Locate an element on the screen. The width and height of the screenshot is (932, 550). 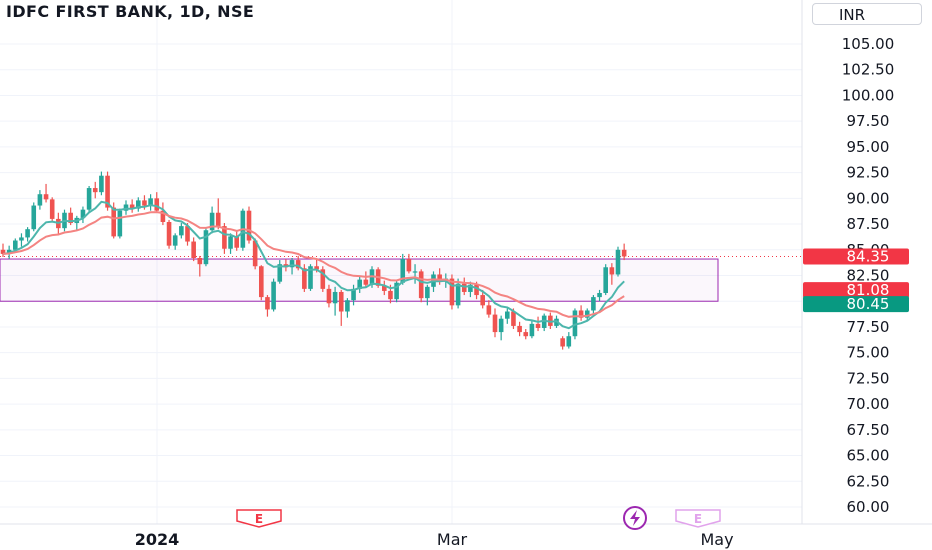
y-tick-label: 60.00 is located at coordinates (868, 507).